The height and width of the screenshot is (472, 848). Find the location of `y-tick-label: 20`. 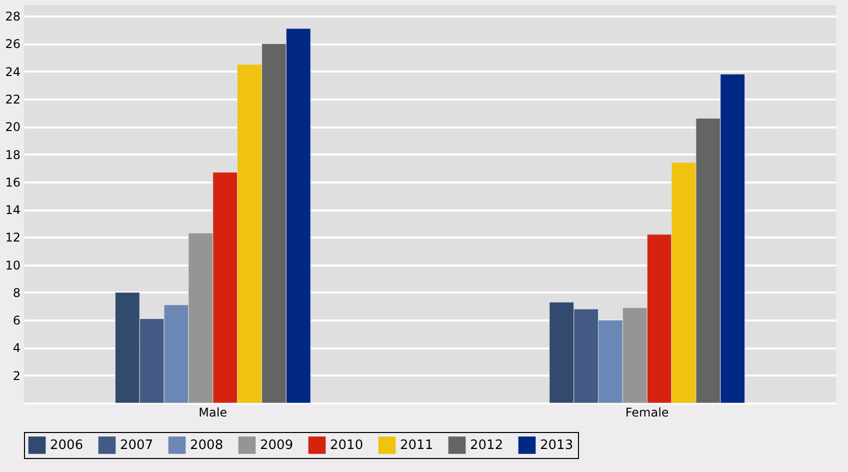

y-tick-label: 20 is located at coordinates (12, 127).